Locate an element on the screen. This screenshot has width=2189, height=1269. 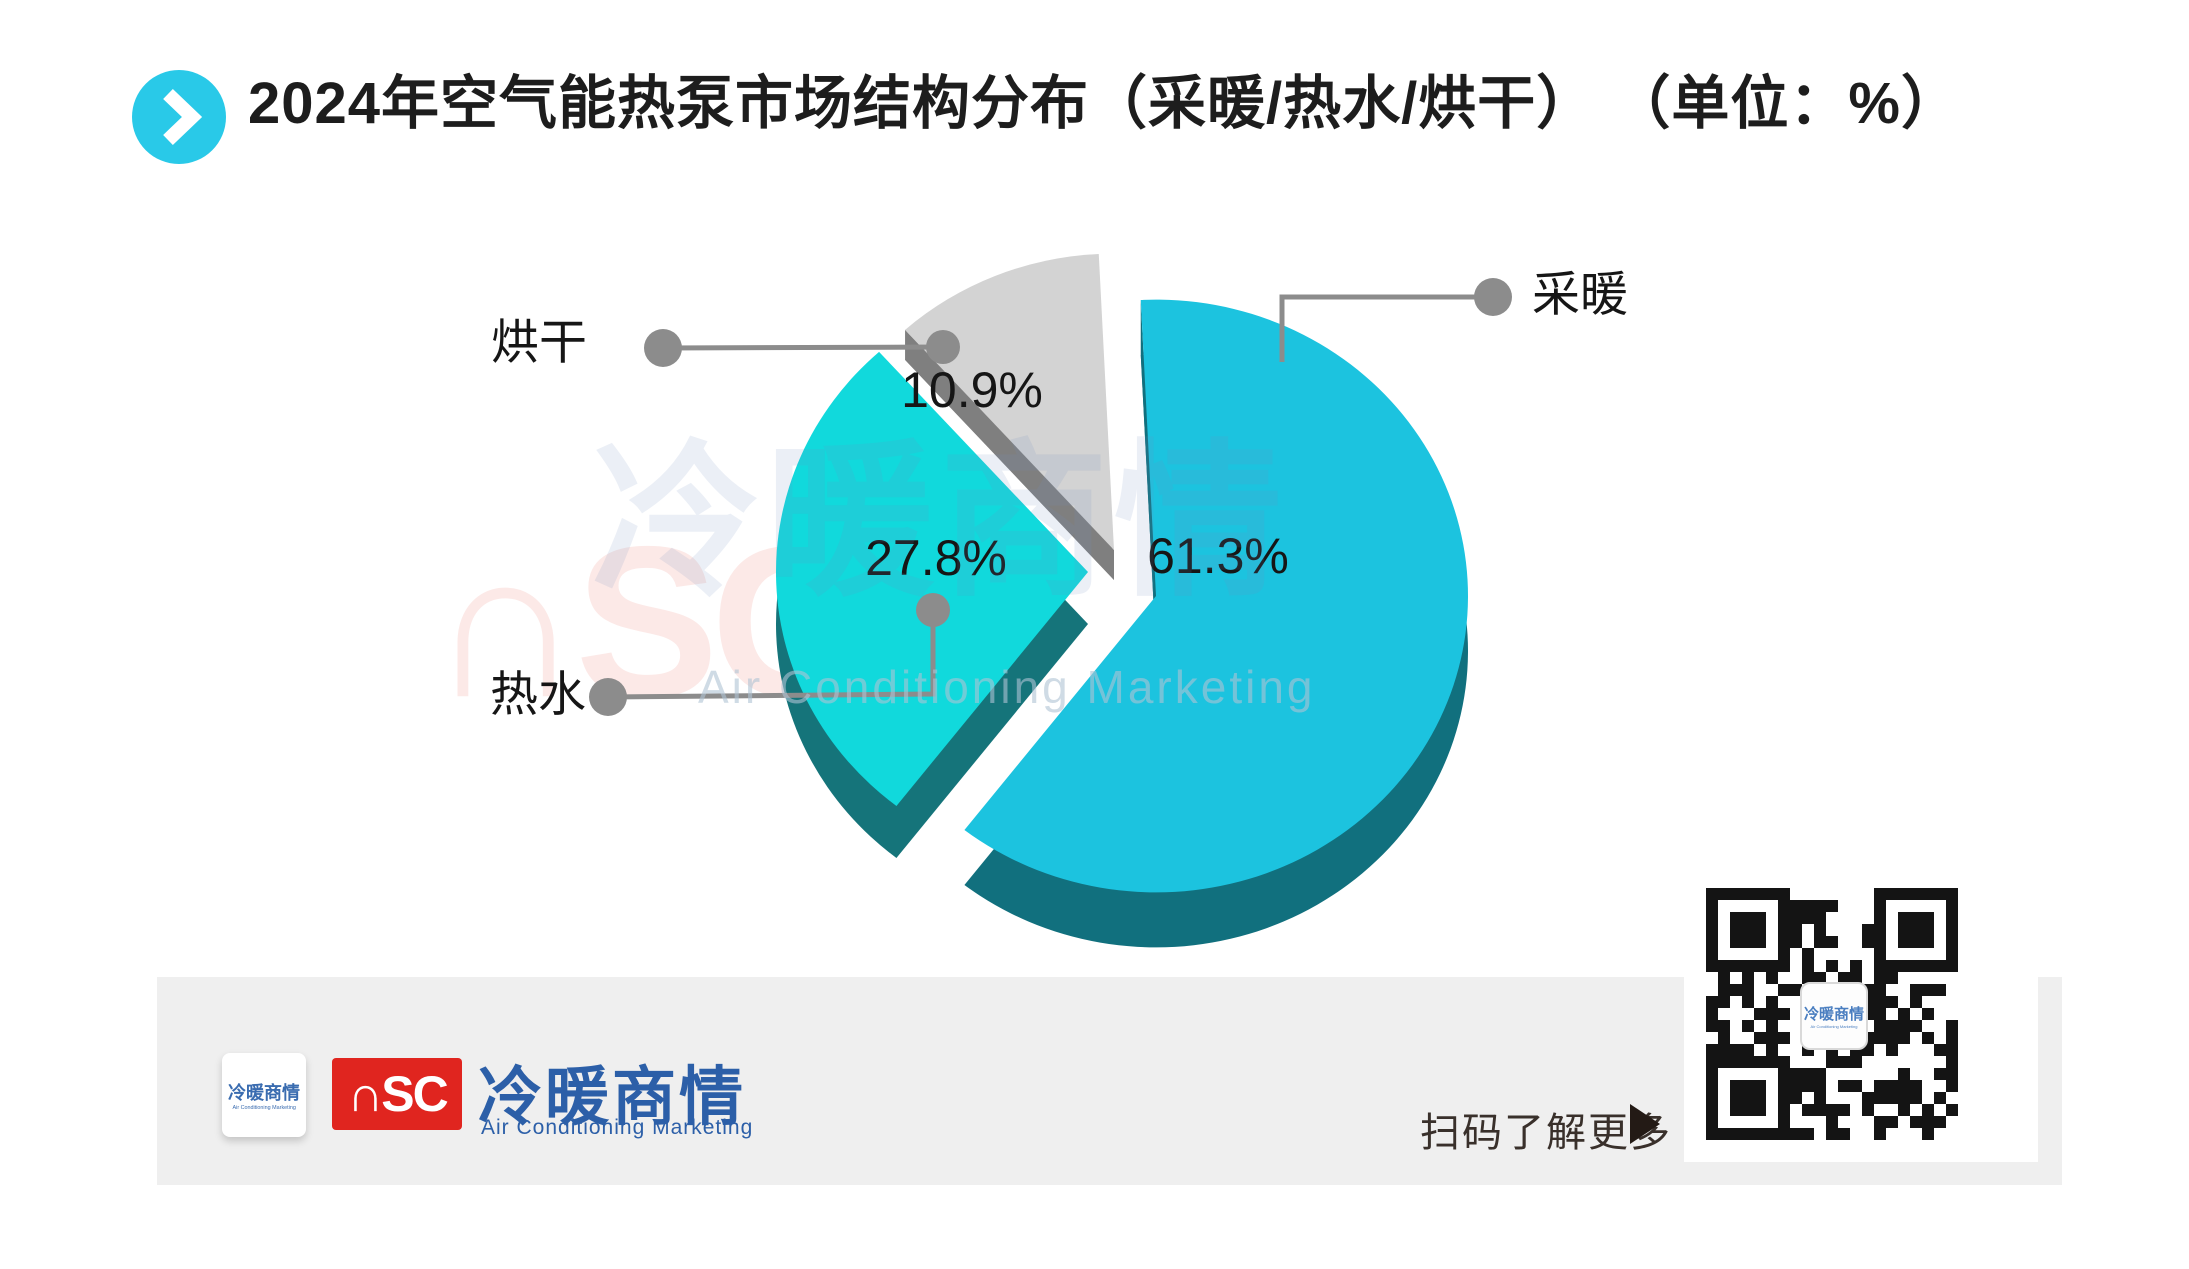
watermark-brand-text: 冷暖商情 is located at coordinates (940, 522).